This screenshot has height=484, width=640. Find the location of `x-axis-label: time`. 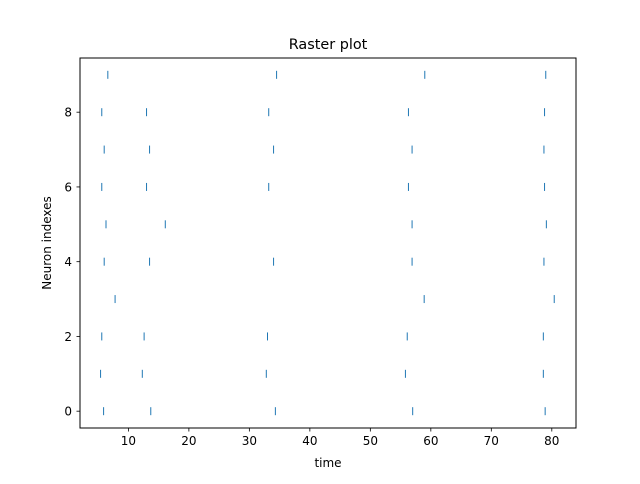

x-axis-label: time is located at coordinates (327, 463).